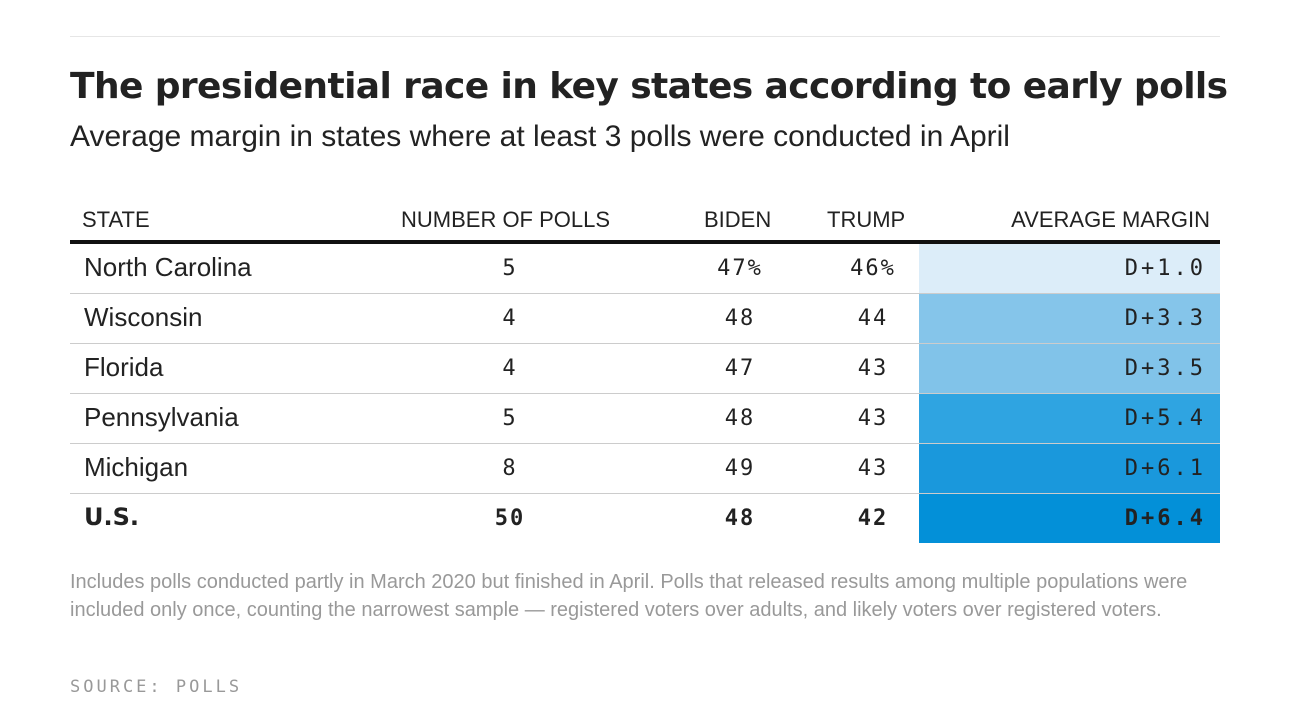 The height and width of the screenshot is (708, 1304). Describe the element at coordinates (740, 468) in the screenshot. I see `biden-share: 49` at that location.